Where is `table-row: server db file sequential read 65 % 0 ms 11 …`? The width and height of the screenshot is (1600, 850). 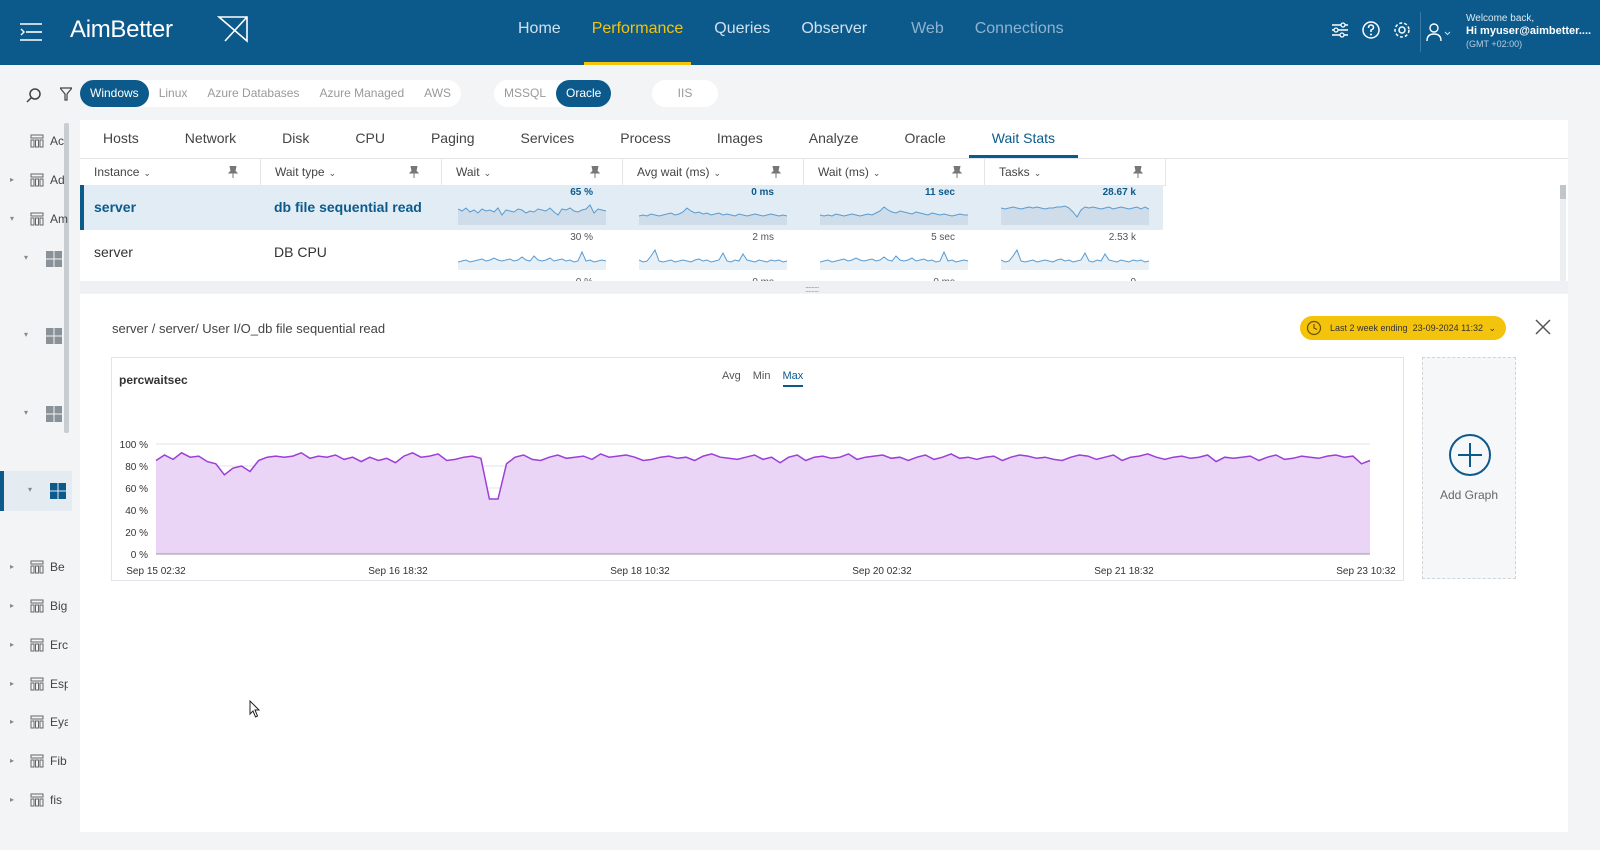 table-row: server db file sequential read 65 % 0 ms 11 … is located at coordinates (621, 207).